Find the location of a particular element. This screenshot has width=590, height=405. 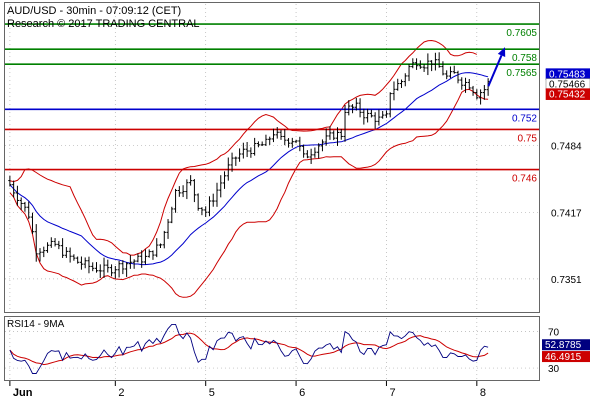

rsi-line is located at coordinates (249, 348).